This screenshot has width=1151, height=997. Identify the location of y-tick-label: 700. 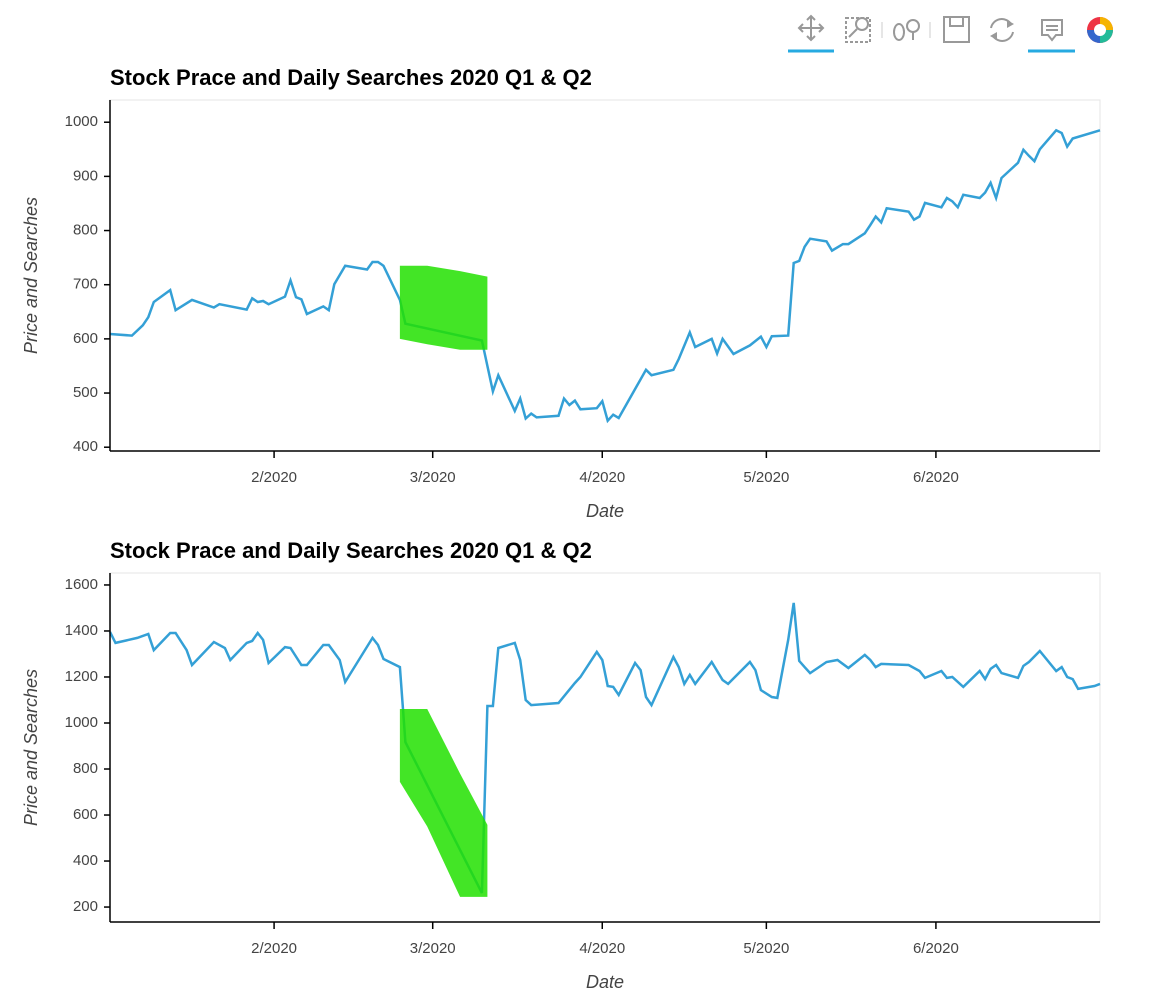
(85, 284).